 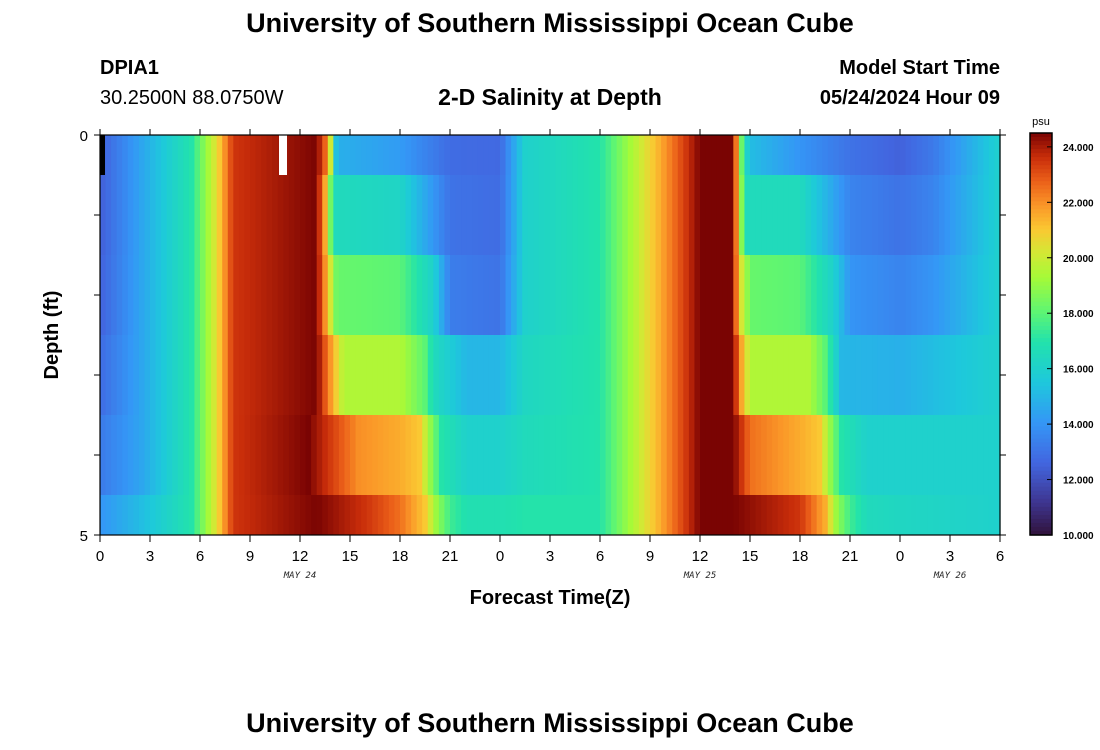 I want to click on colorbar-tick-label: 22.000, so click(x=1078, y=203).